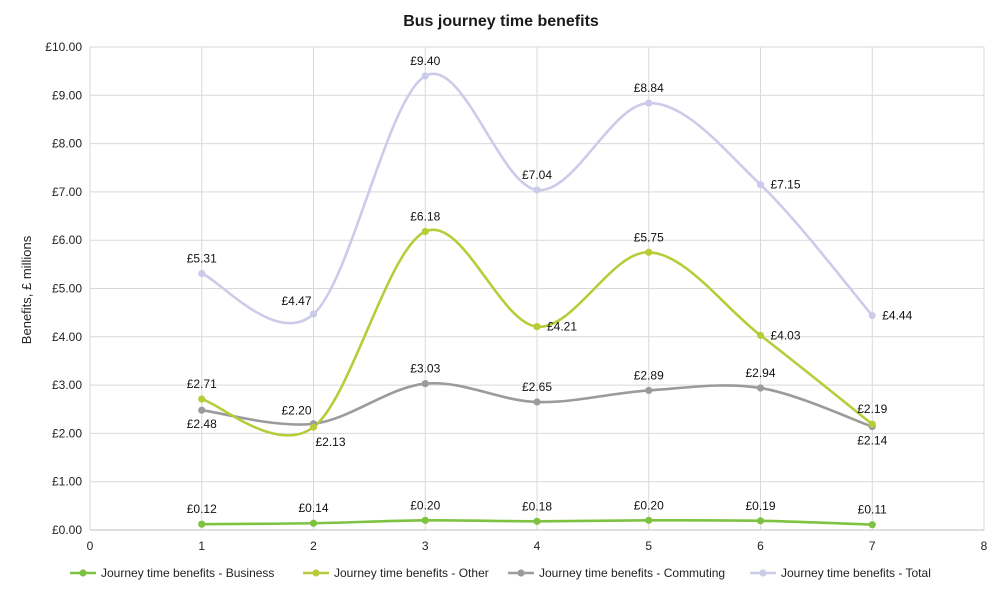  I want to click on x-tick-label: 6, so click(760, 546).